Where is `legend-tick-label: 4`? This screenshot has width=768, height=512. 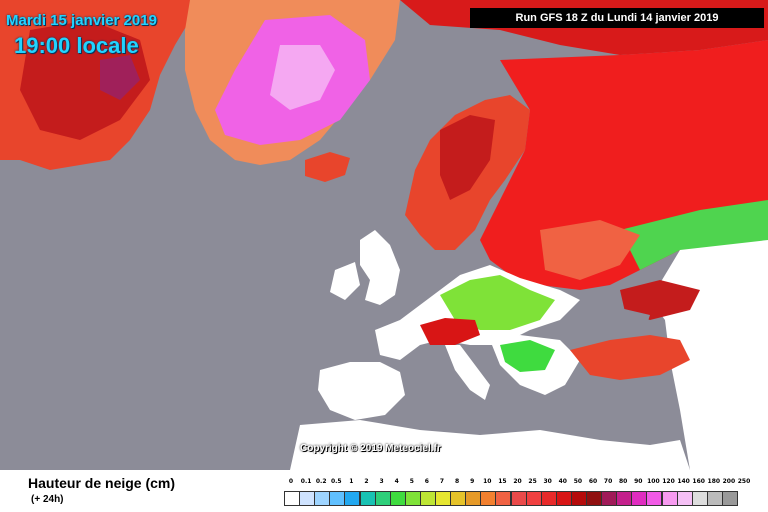
legend-tick-label: 4 is located at coordinates (396, 481).